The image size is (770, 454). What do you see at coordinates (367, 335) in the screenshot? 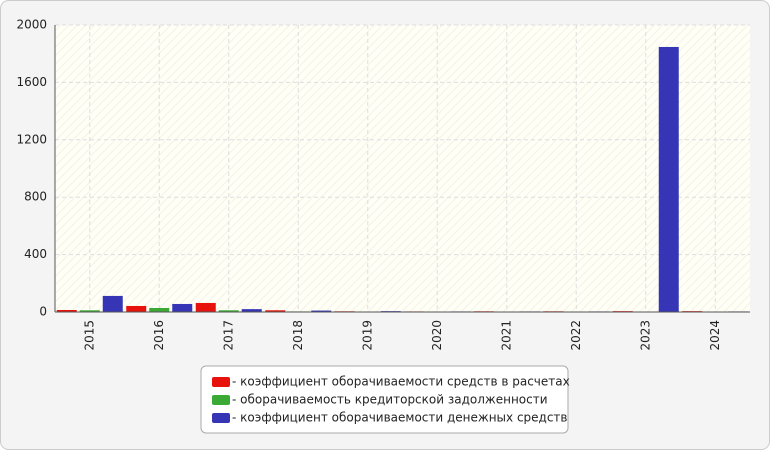
I see `x-tick-label: 2019` at bounding box center [367, 335].